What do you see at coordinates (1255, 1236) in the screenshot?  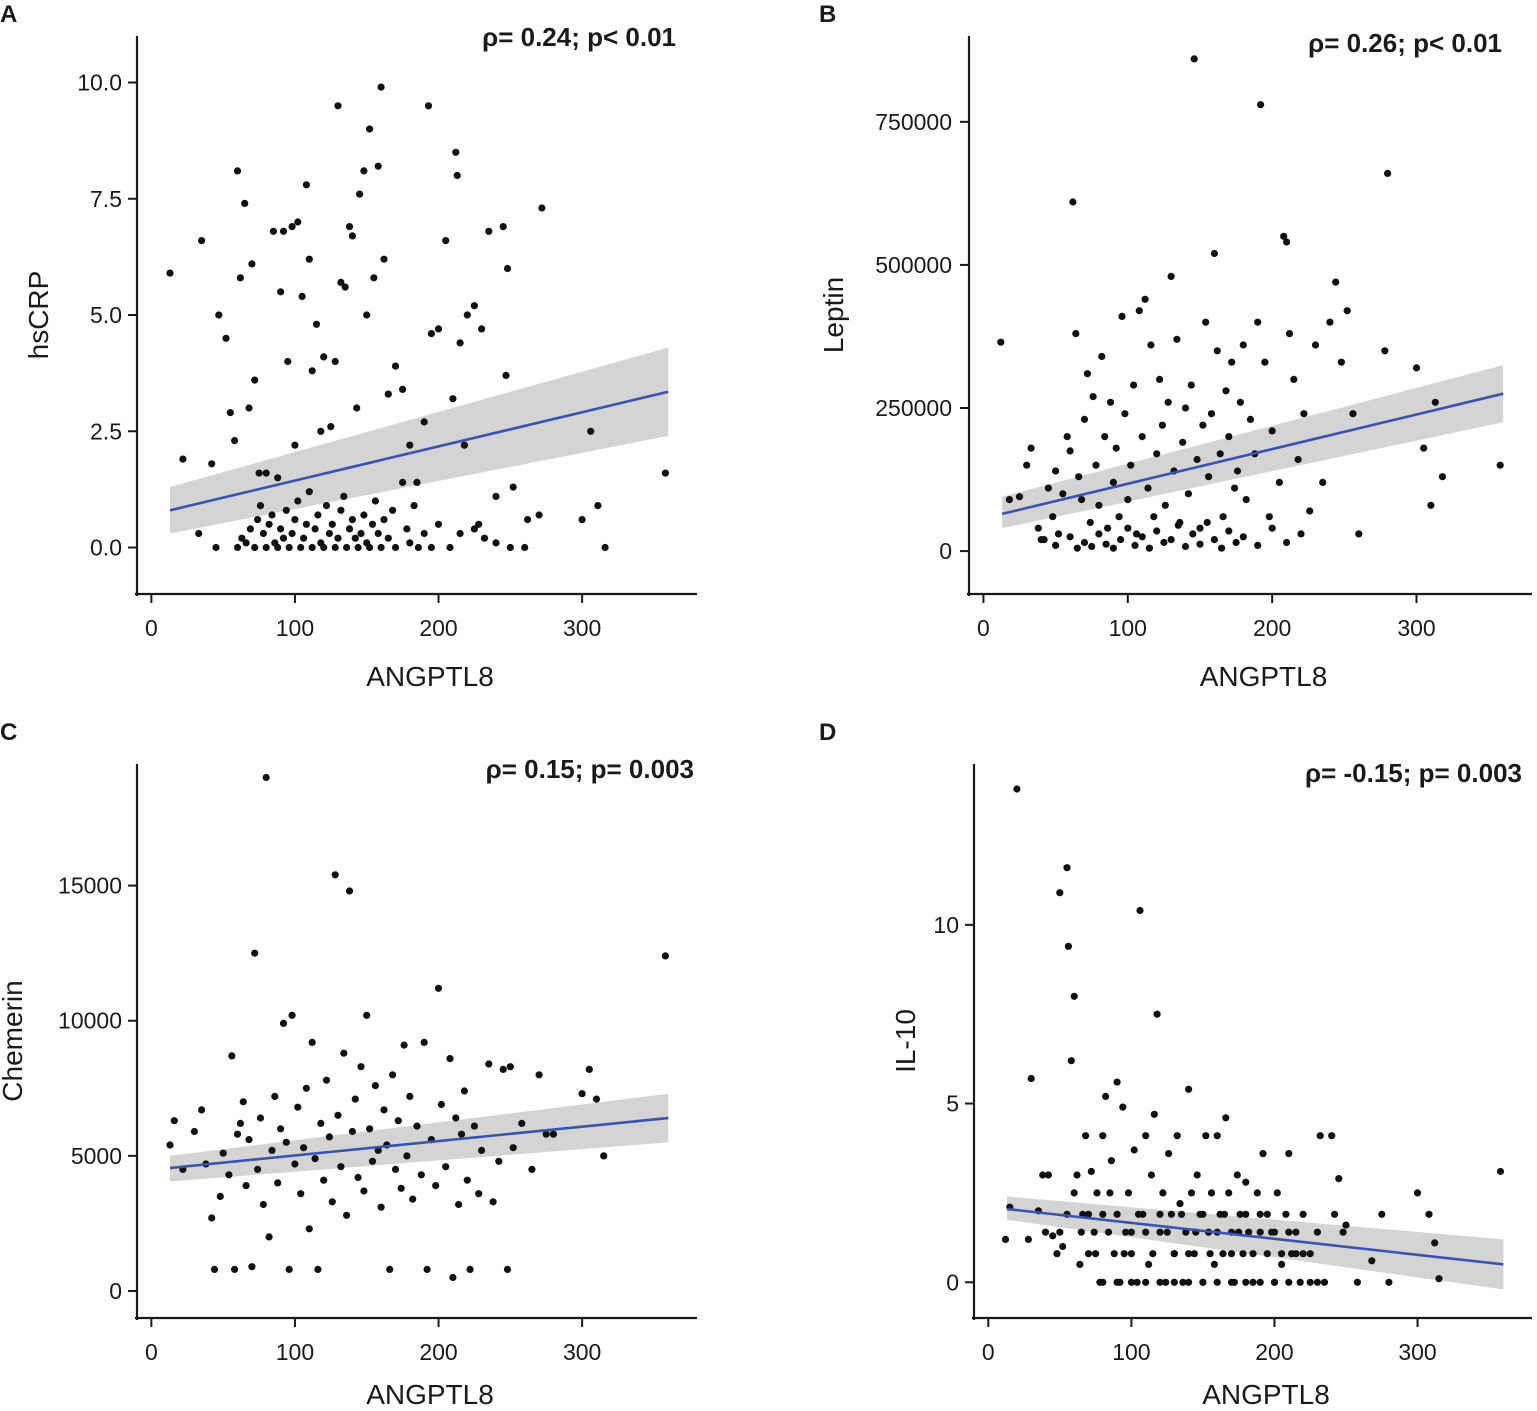 I see `regression-line` at bounding box center [1255, 1236].